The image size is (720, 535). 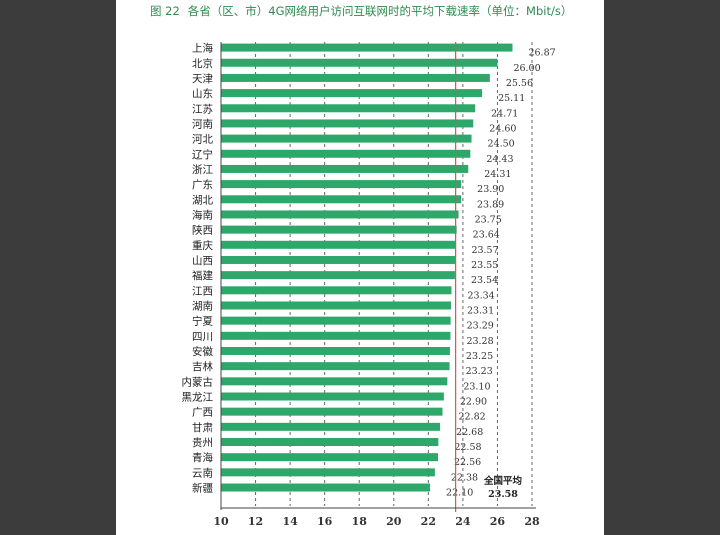 What do you see at coordinates (202, 123) in the screenshot?
I see `category-label: 河南` at bounding box center [202, 123].